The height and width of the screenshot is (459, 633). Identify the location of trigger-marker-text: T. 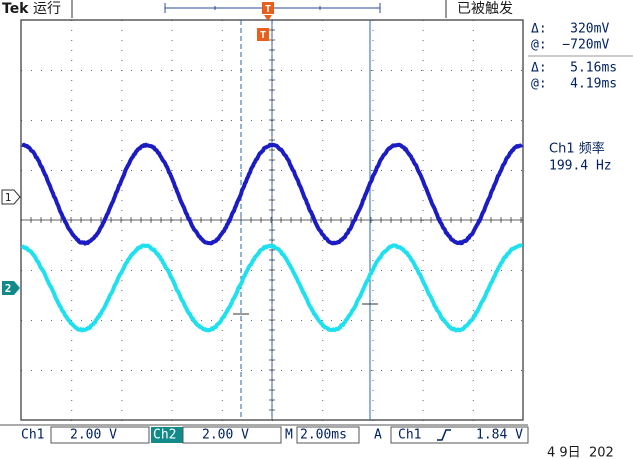
(268, 9).